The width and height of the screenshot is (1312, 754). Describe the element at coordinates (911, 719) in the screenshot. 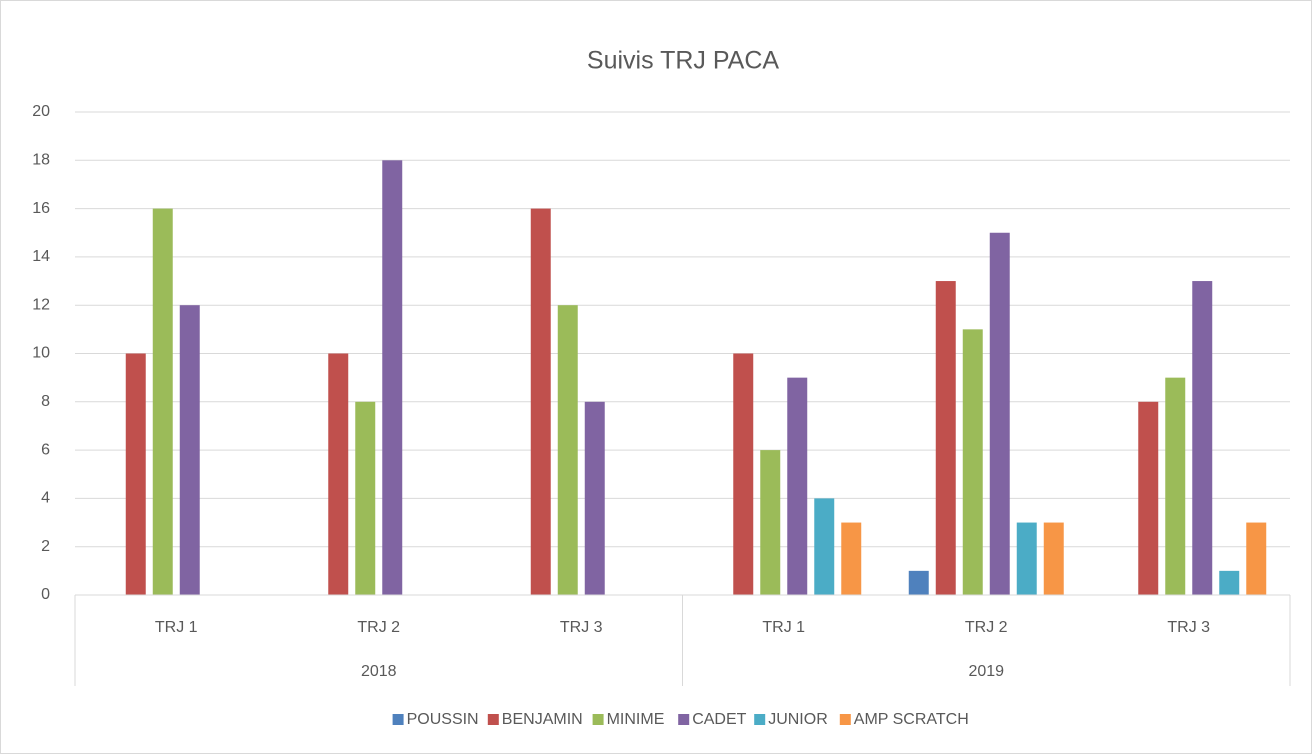

I see `legend-label: AMP SCRATCH` at that location.